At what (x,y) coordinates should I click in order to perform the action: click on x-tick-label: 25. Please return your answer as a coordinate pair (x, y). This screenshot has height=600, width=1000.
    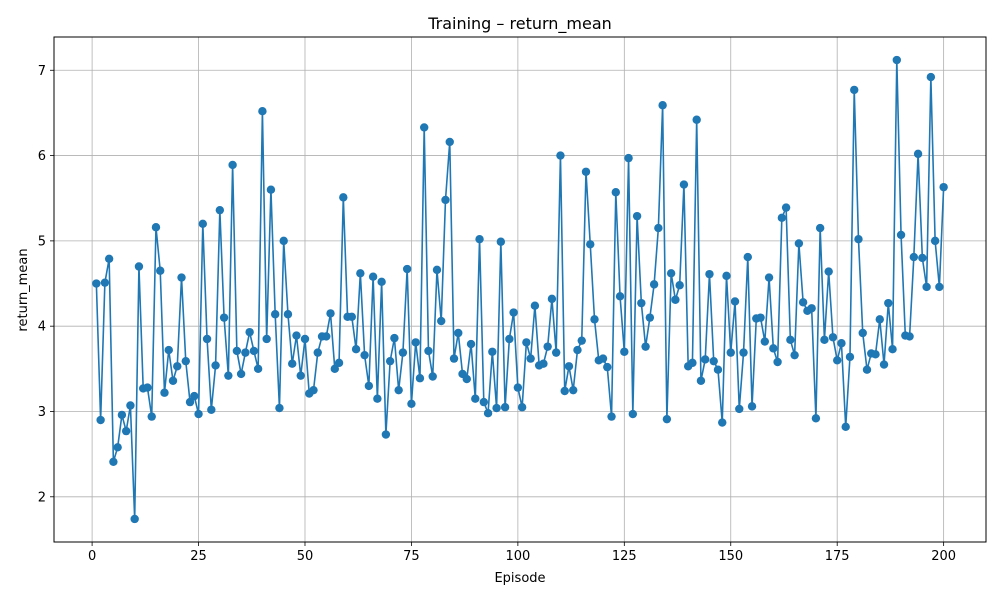
    Looking at the image, I should click on (198, 556).